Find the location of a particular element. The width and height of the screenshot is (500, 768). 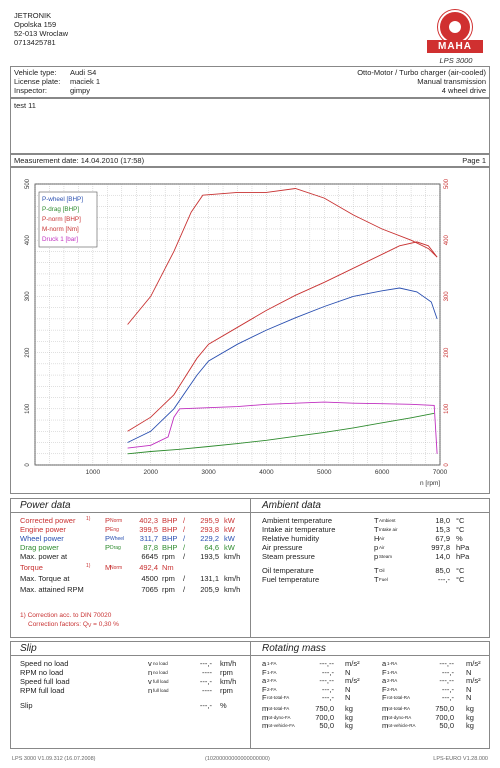

legend-box is located at coordinates (68, 219).